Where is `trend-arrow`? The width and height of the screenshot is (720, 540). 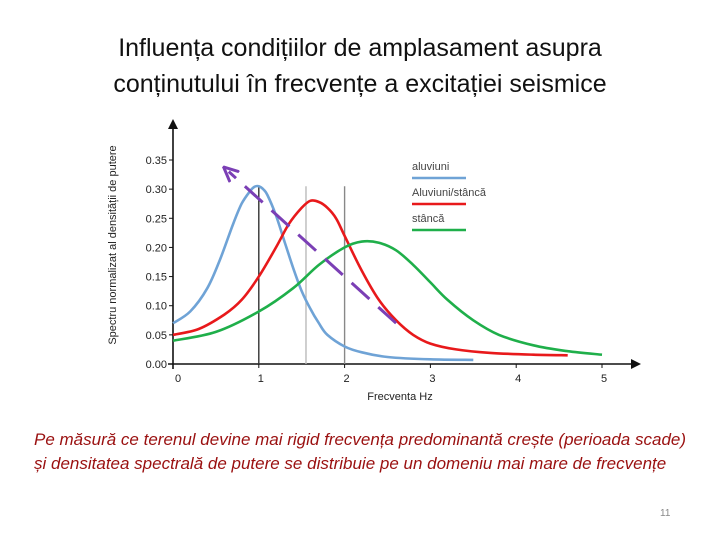 trend-arrow is located at coordinates (313, 248).